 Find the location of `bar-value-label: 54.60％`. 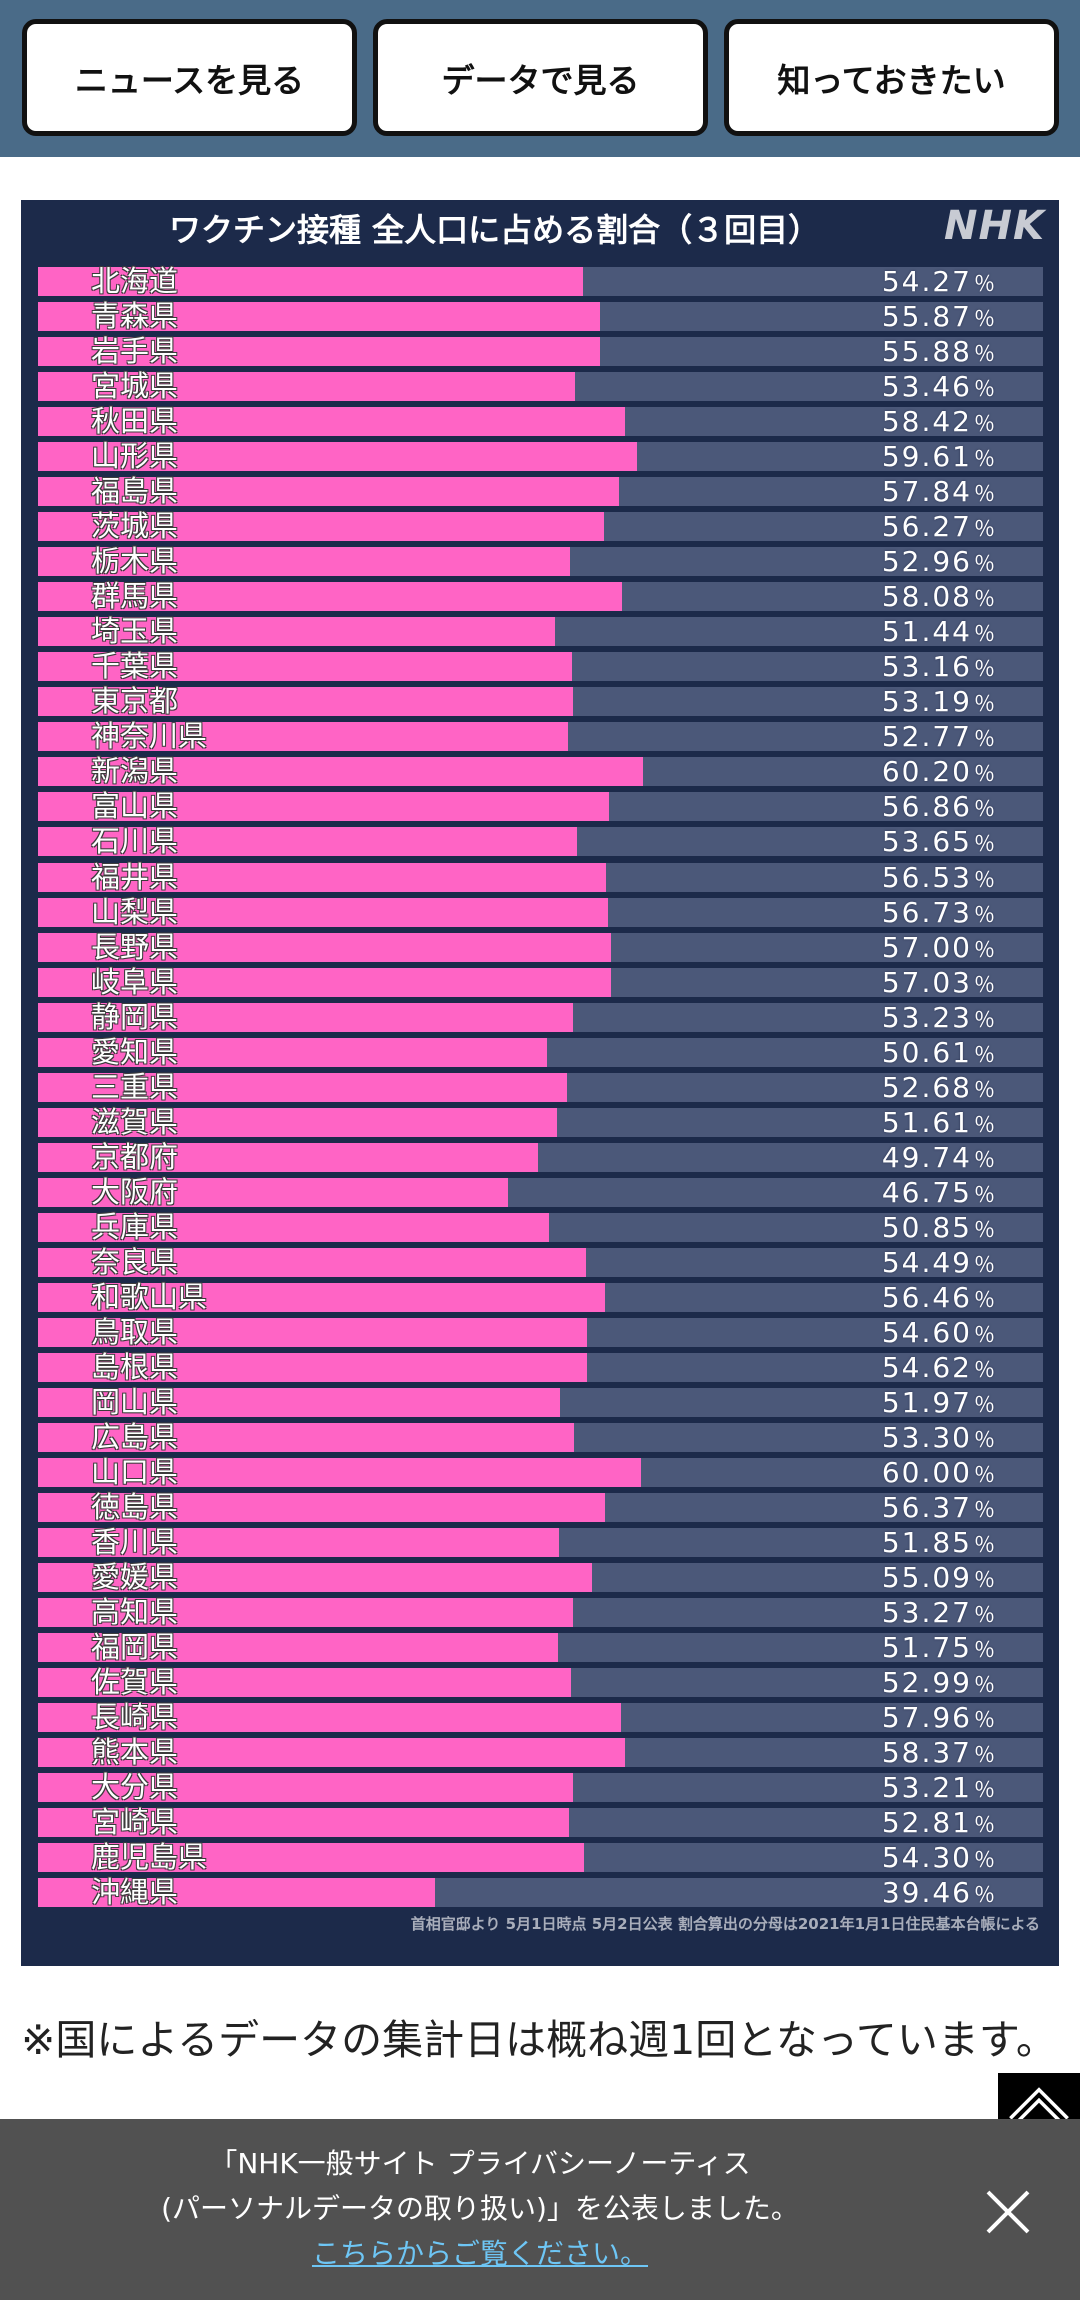

bar-value-label: 54.60％ is located at coordinates (938, 1332).